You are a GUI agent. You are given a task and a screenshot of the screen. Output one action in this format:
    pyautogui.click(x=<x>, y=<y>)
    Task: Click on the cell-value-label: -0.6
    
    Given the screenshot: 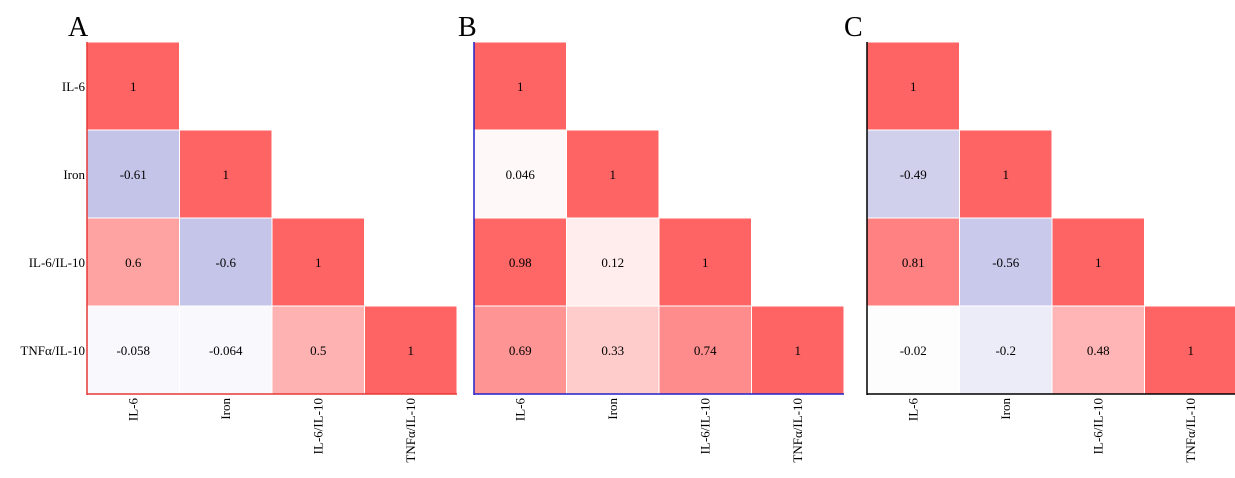 What is the action you would take?
    pyautogui.click(x=225, y=262)
    